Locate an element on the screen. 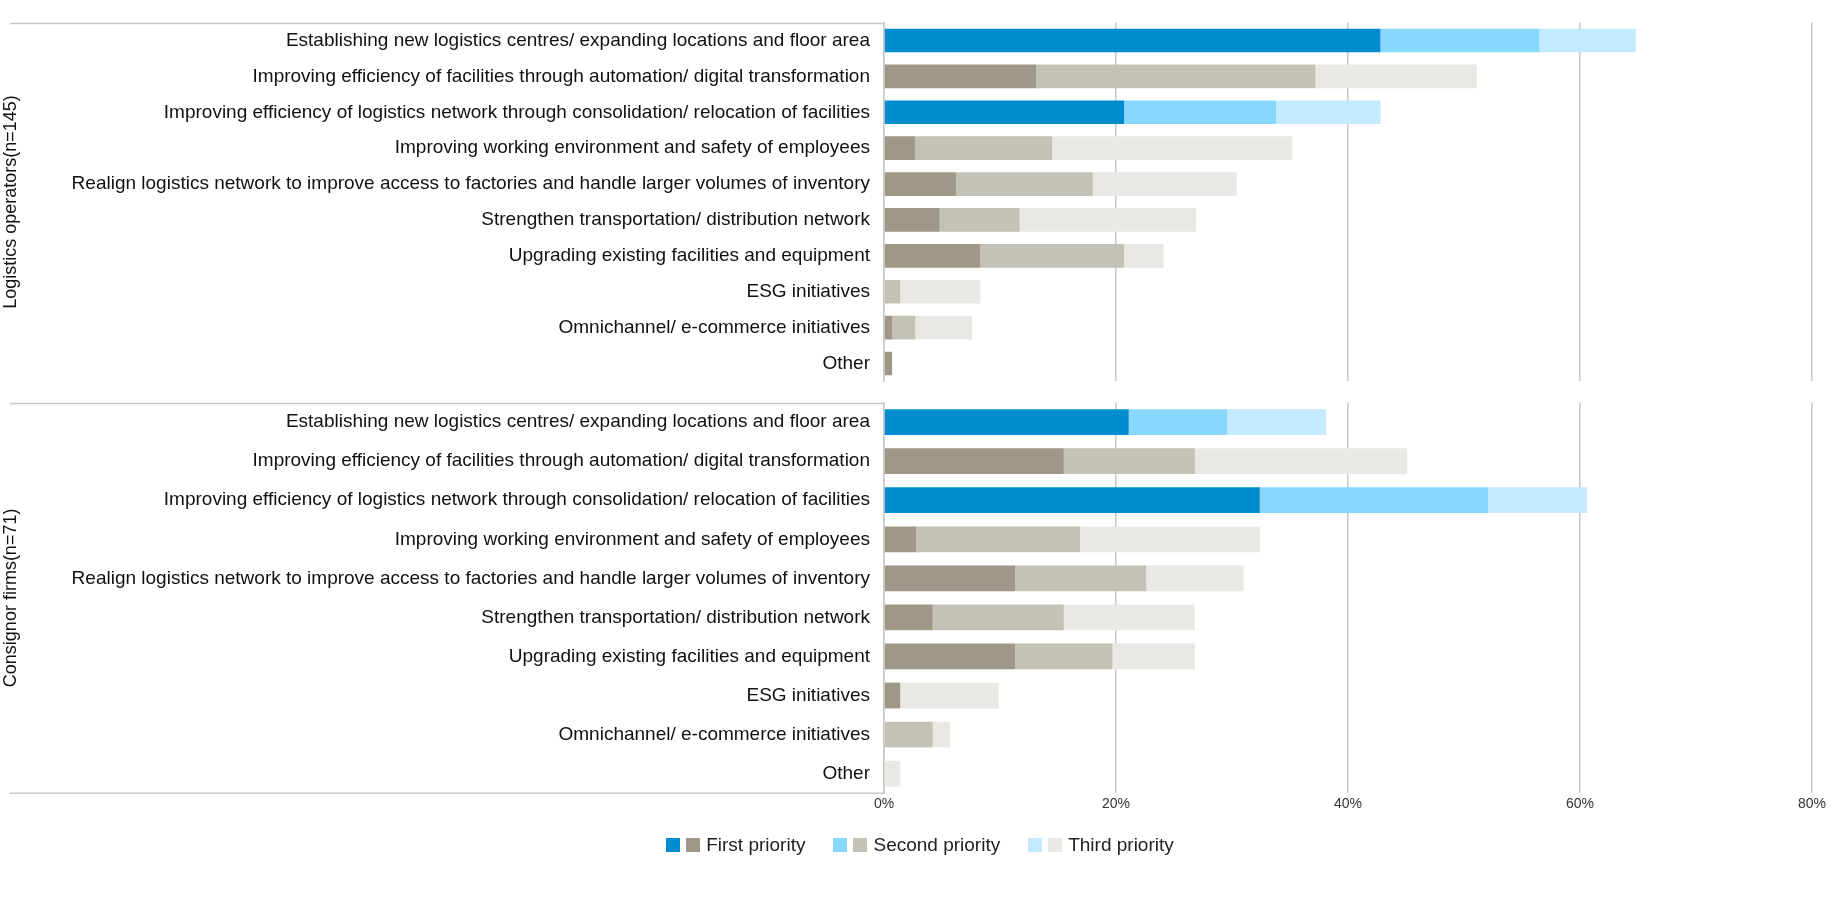  x-tick-label: 80% is located at coordinates (1812, 803).